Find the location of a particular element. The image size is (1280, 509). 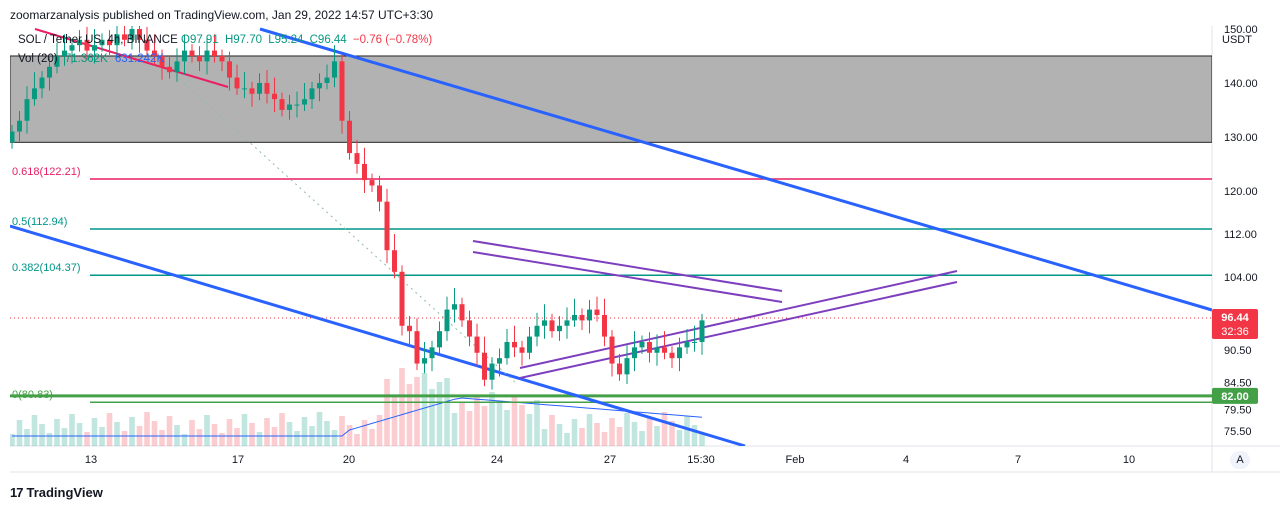

tradingview-logo: 17 TradingView is located at coordinates (56, 492).